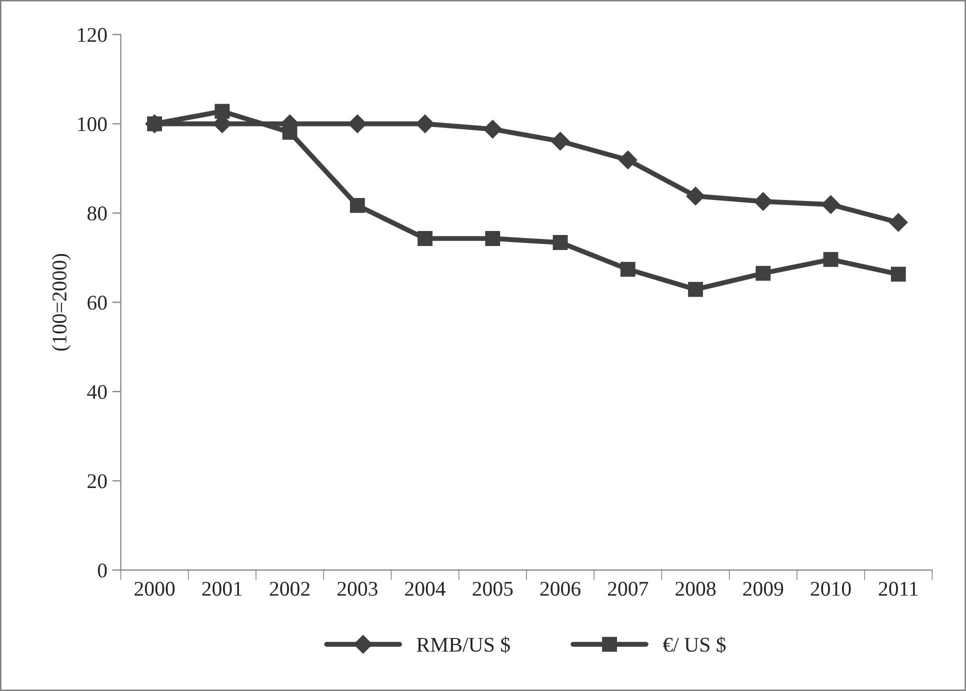 The height and width of the screenshot is (691, 966). I want to click on y-tick-label: 100, so click(92, 124).